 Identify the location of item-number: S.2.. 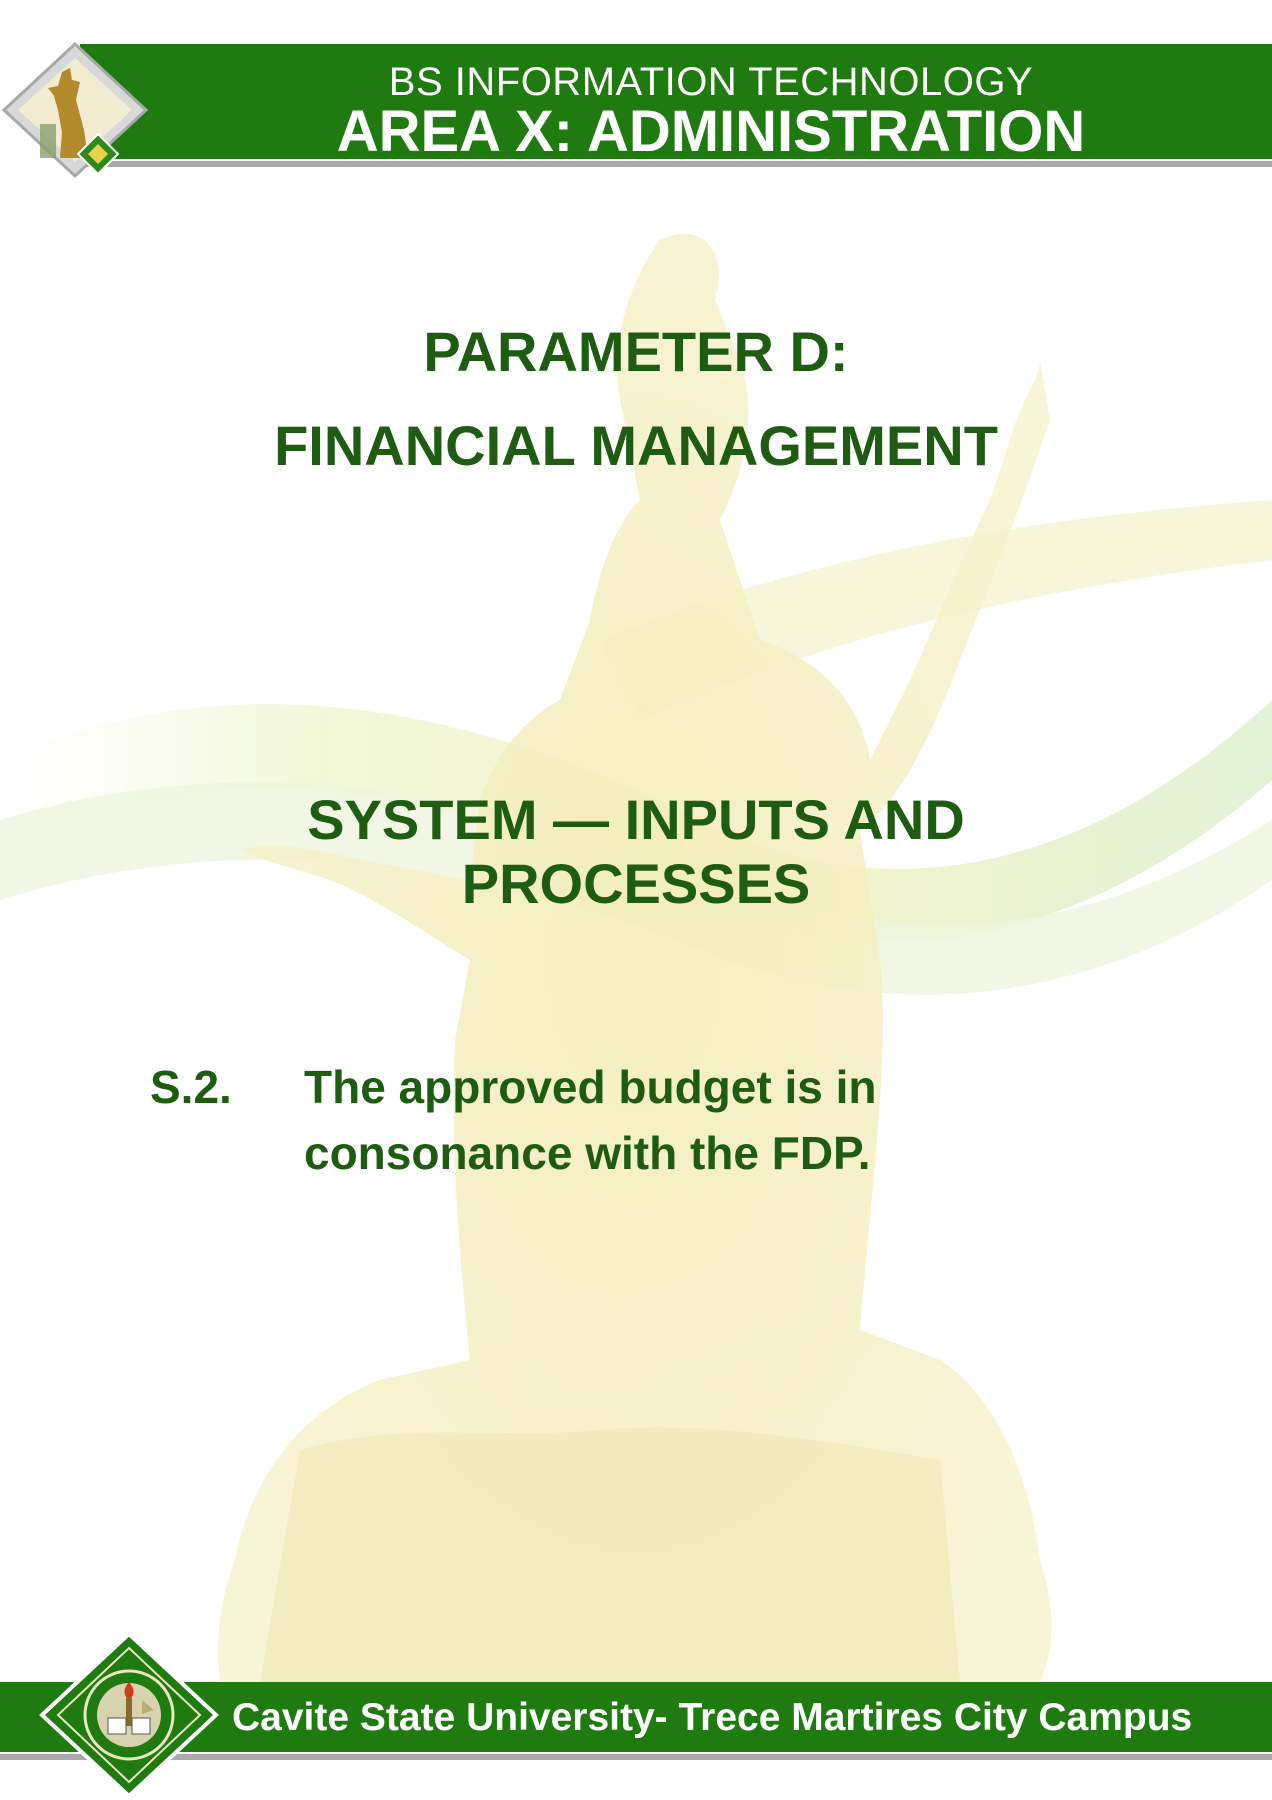
(191, 1087).